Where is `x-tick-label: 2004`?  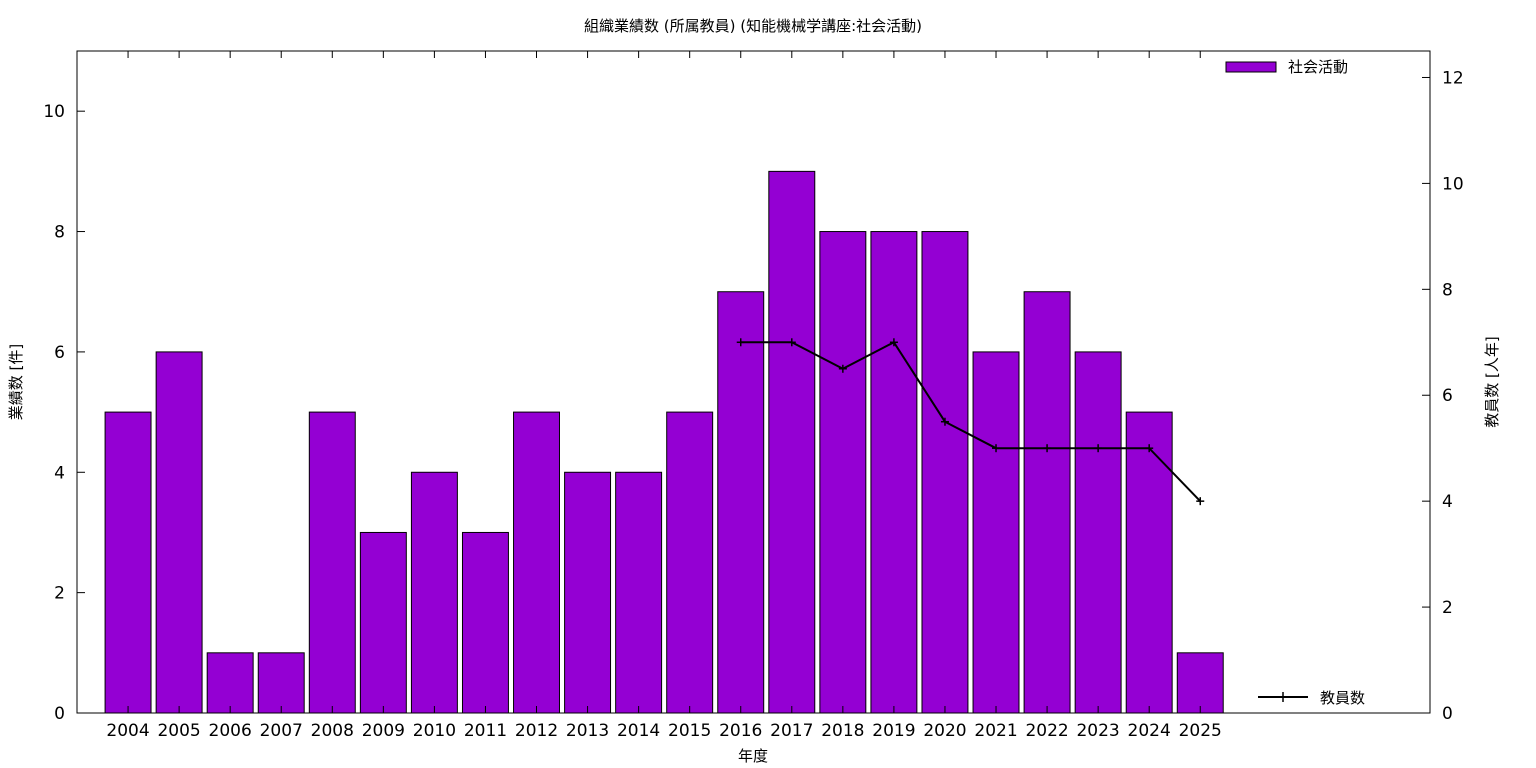 x-tick-label: 2004 is located at coordinates (127, 731).